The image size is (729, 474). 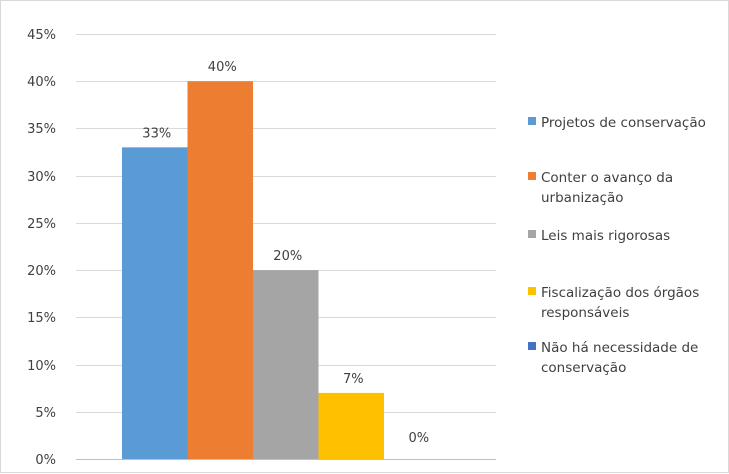 What do you see at coordinates (41, 129) in the screenshot?
I see `y-tick-label: 35%` at bounding box center [41, 129].